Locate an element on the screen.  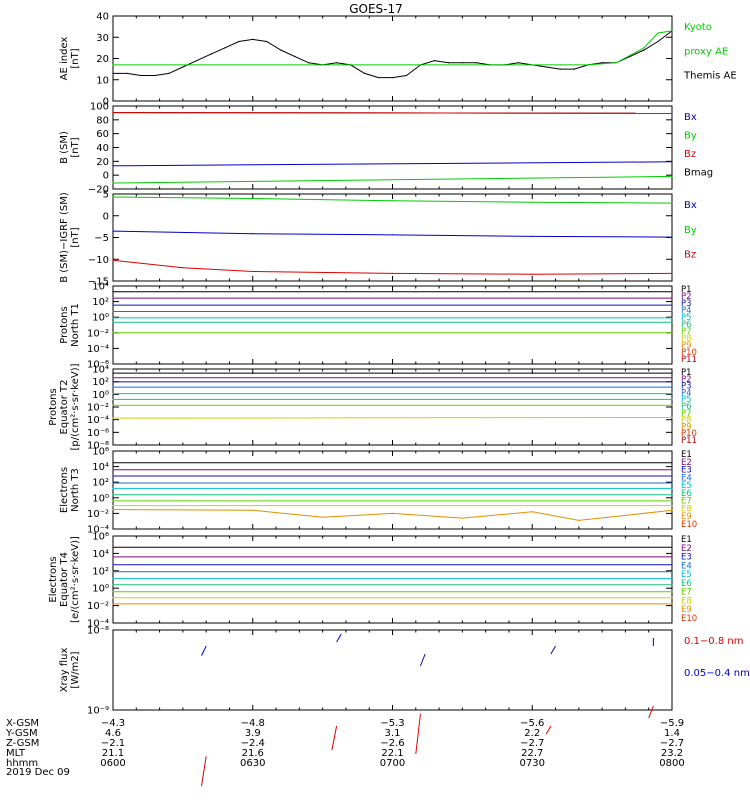
chart-title: GOES-17 is located at coordinates (376, 9).